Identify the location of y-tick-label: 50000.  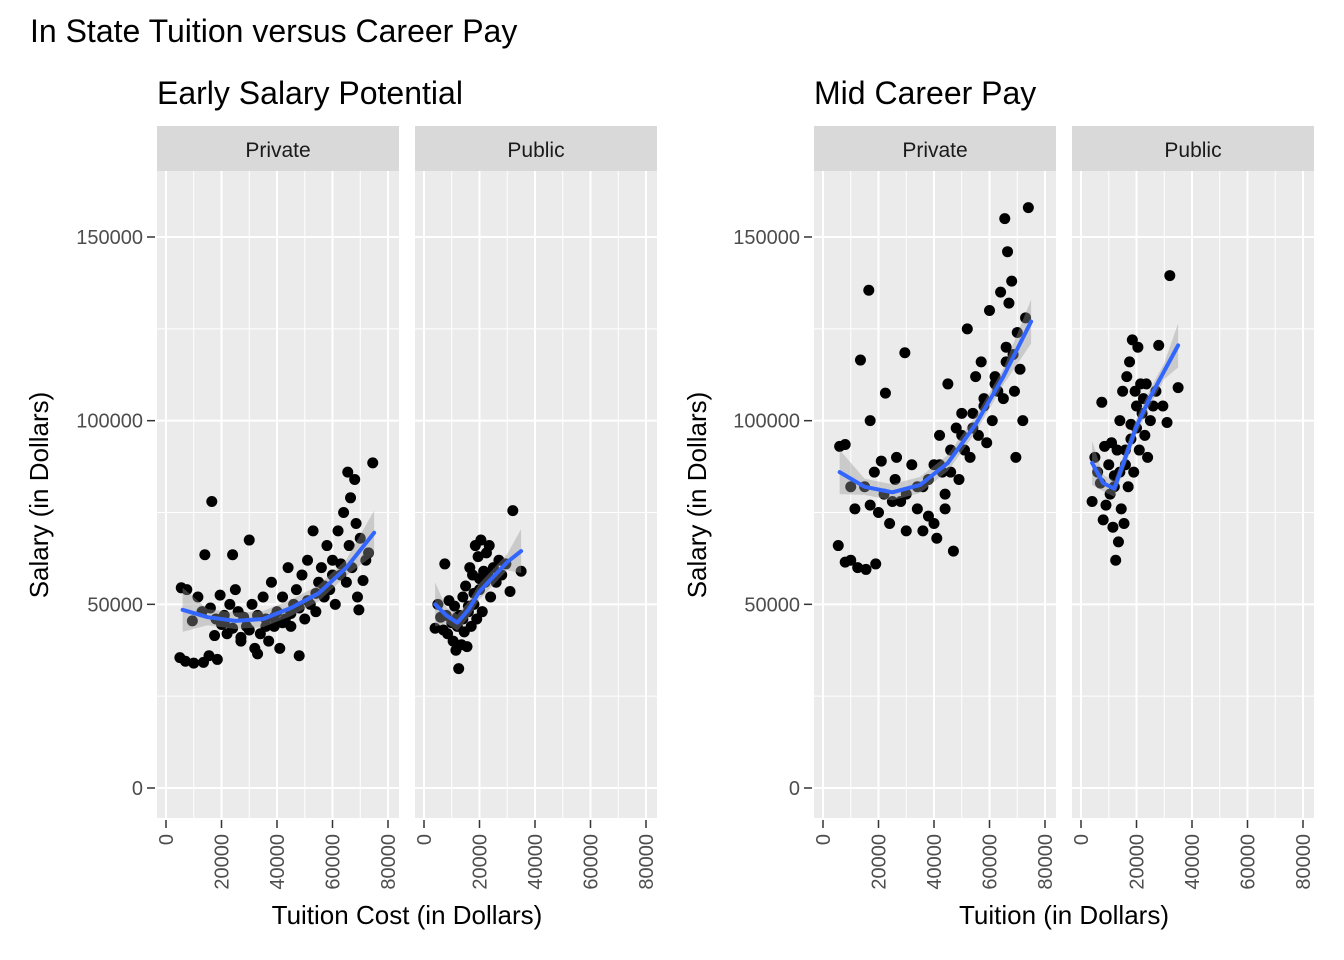
(115, 605).